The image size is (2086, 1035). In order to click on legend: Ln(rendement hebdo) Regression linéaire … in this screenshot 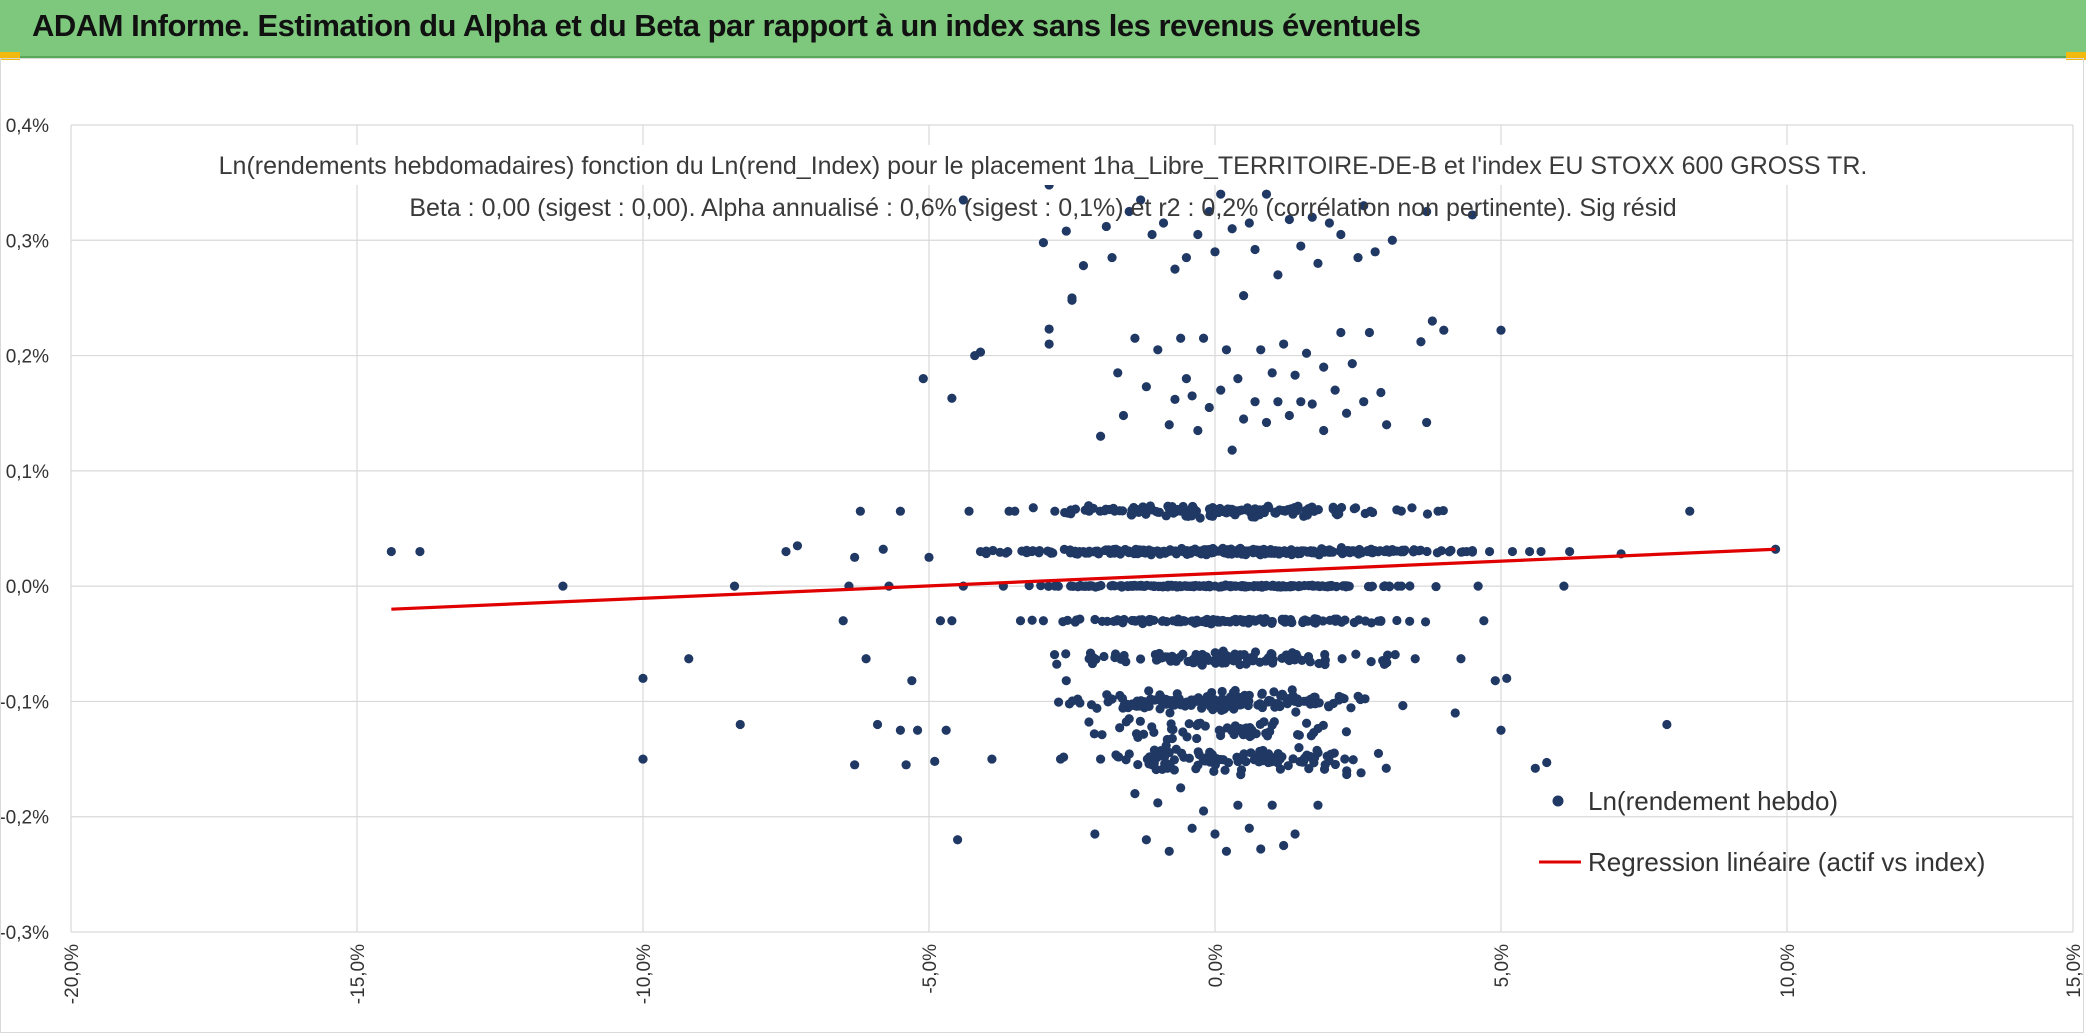, I will do `click(1762, 831)`.